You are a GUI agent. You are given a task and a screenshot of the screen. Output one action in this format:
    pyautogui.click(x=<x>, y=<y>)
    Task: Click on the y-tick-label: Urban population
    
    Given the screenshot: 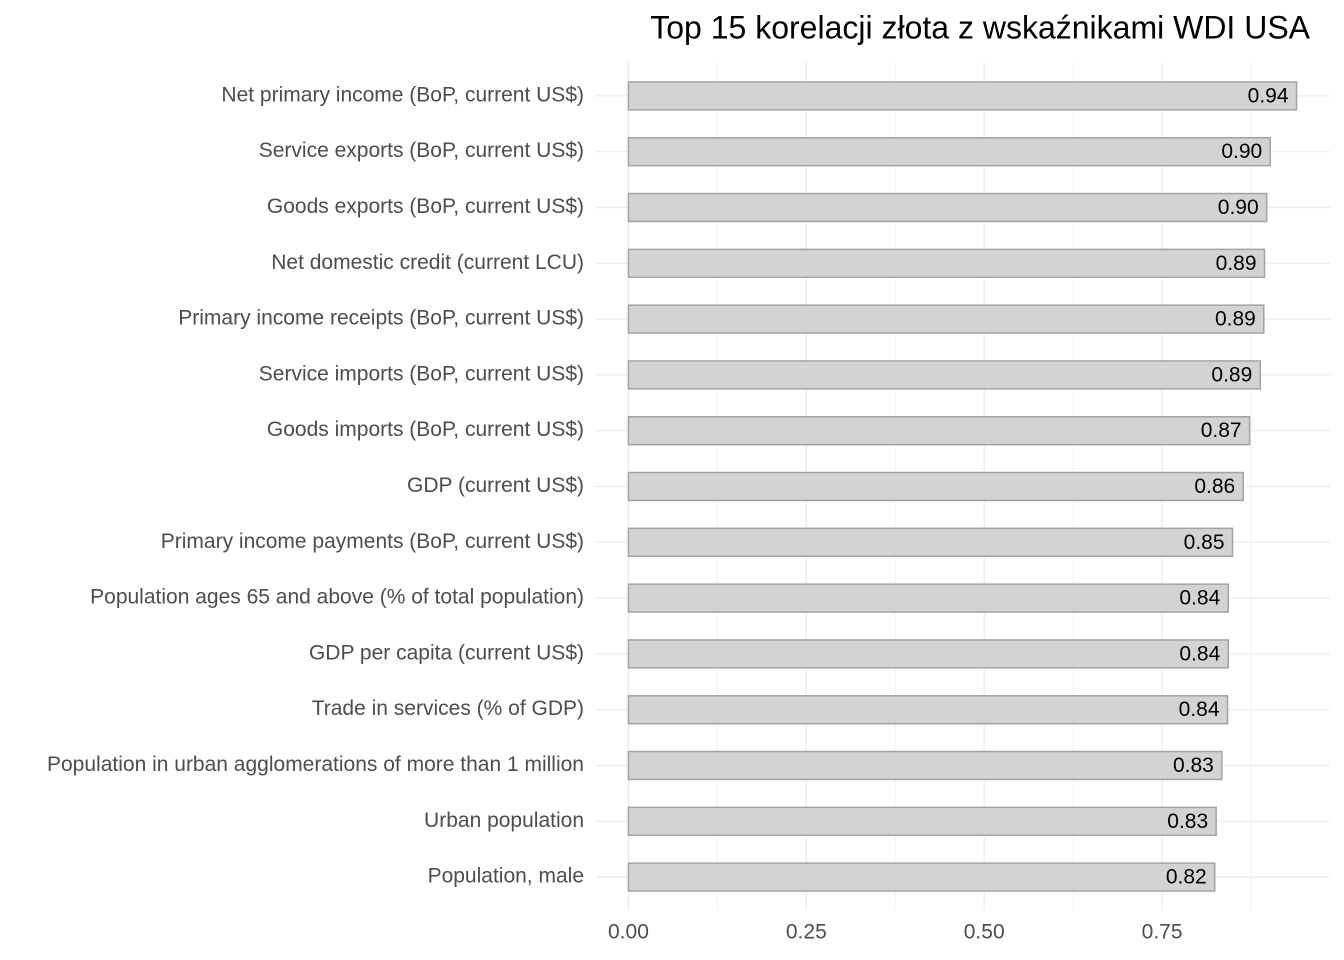 What is the action you would take?
    pyautogui.click(x=504, y=820)
    